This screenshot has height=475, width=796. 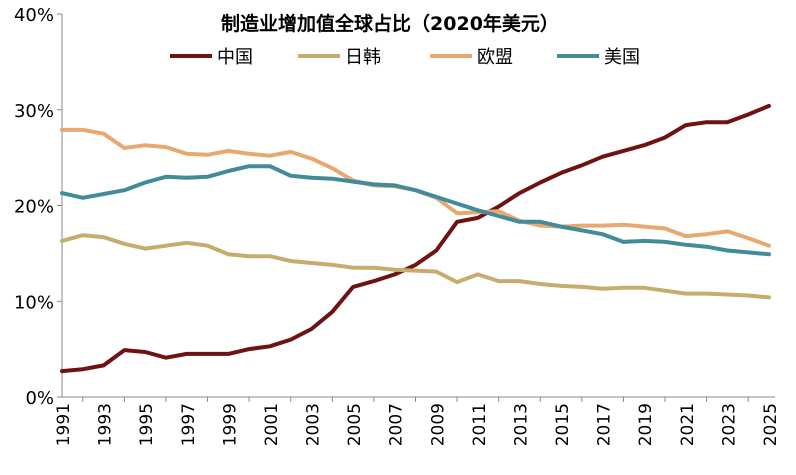 What do you see at coordinates (688, 424) in the screenshot?
I see `x-tick-label: 2021` at bounding box center [688, 424].